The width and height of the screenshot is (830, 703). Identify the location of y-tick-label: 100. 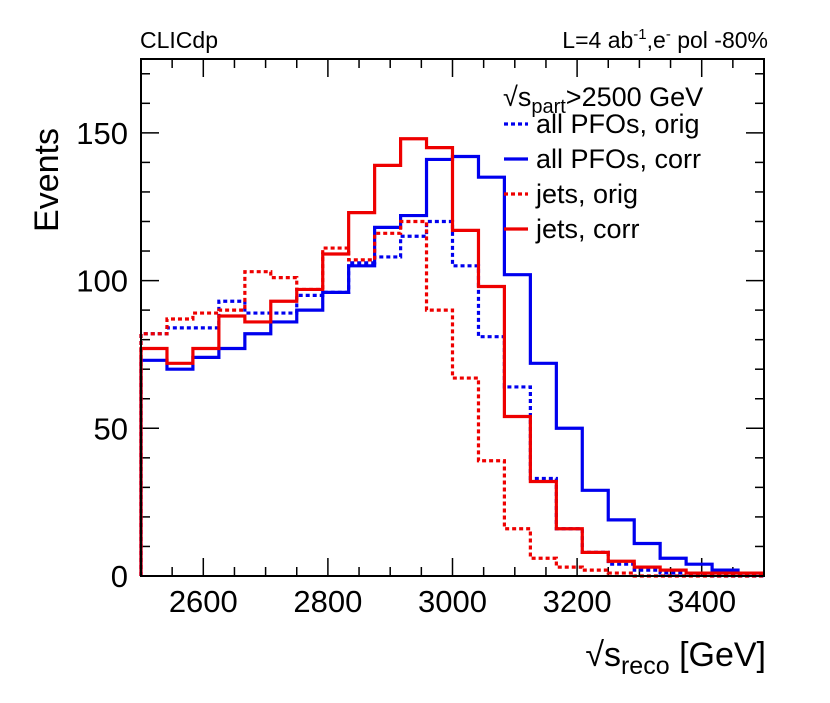
(102, 281).